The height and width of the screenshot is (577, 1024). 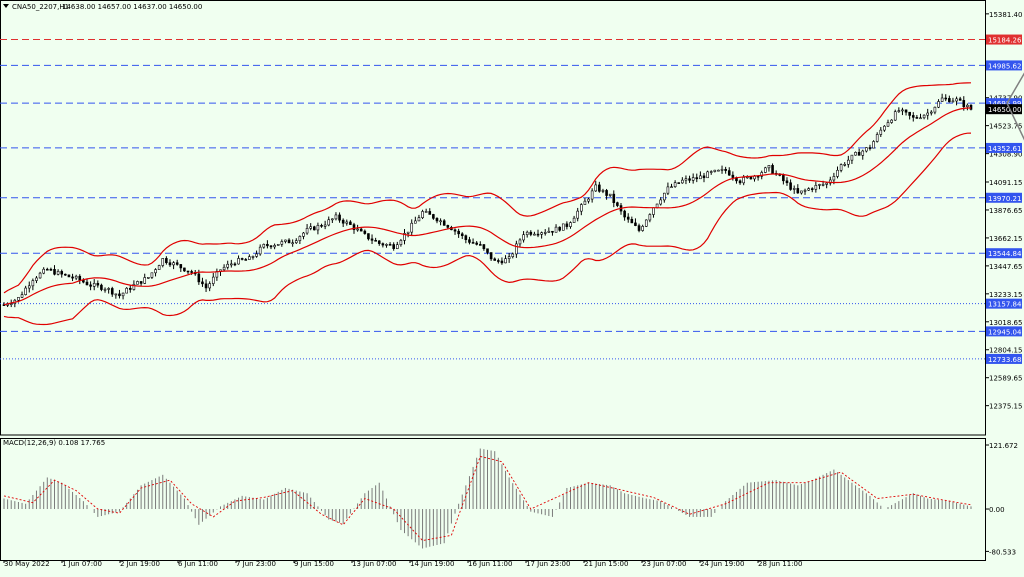 What do you see at coordinates (1005, 407) in the screenshot?
I see `y-tick-label: 12375.15` at bounding box center [1005, 407].